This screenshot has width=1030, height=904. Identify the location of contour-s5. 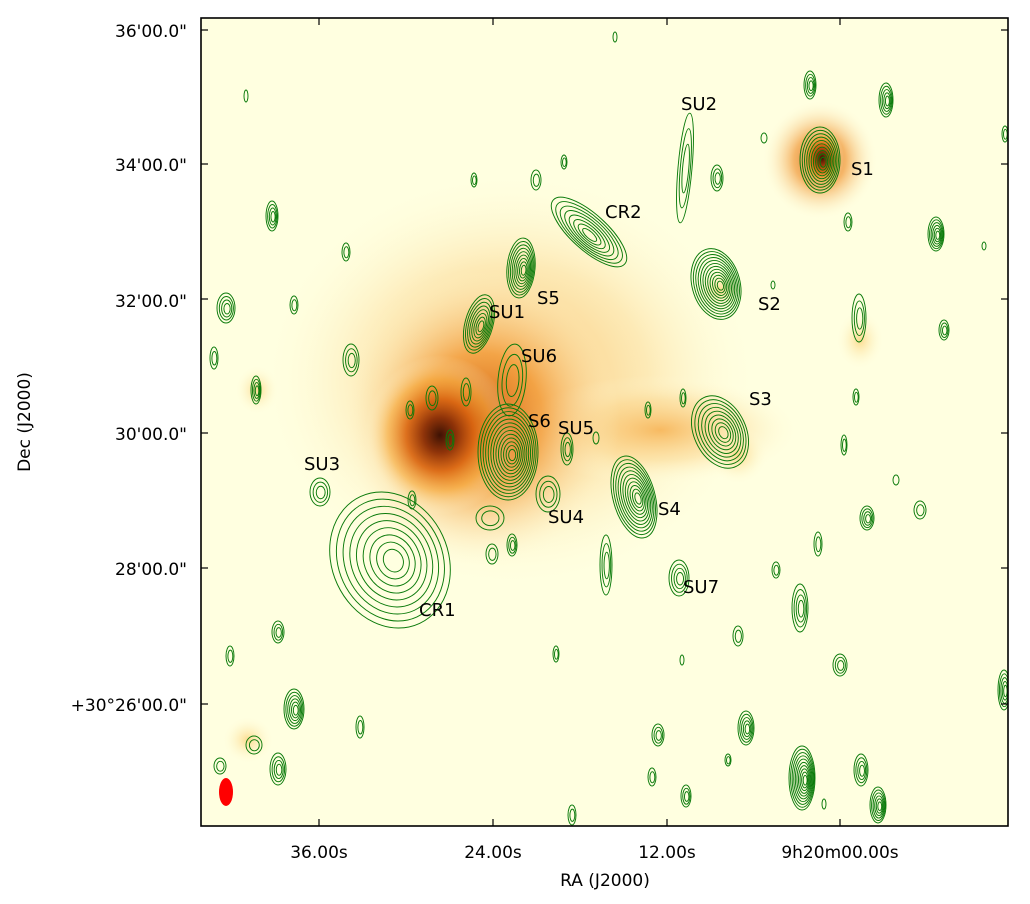
(521, 268).